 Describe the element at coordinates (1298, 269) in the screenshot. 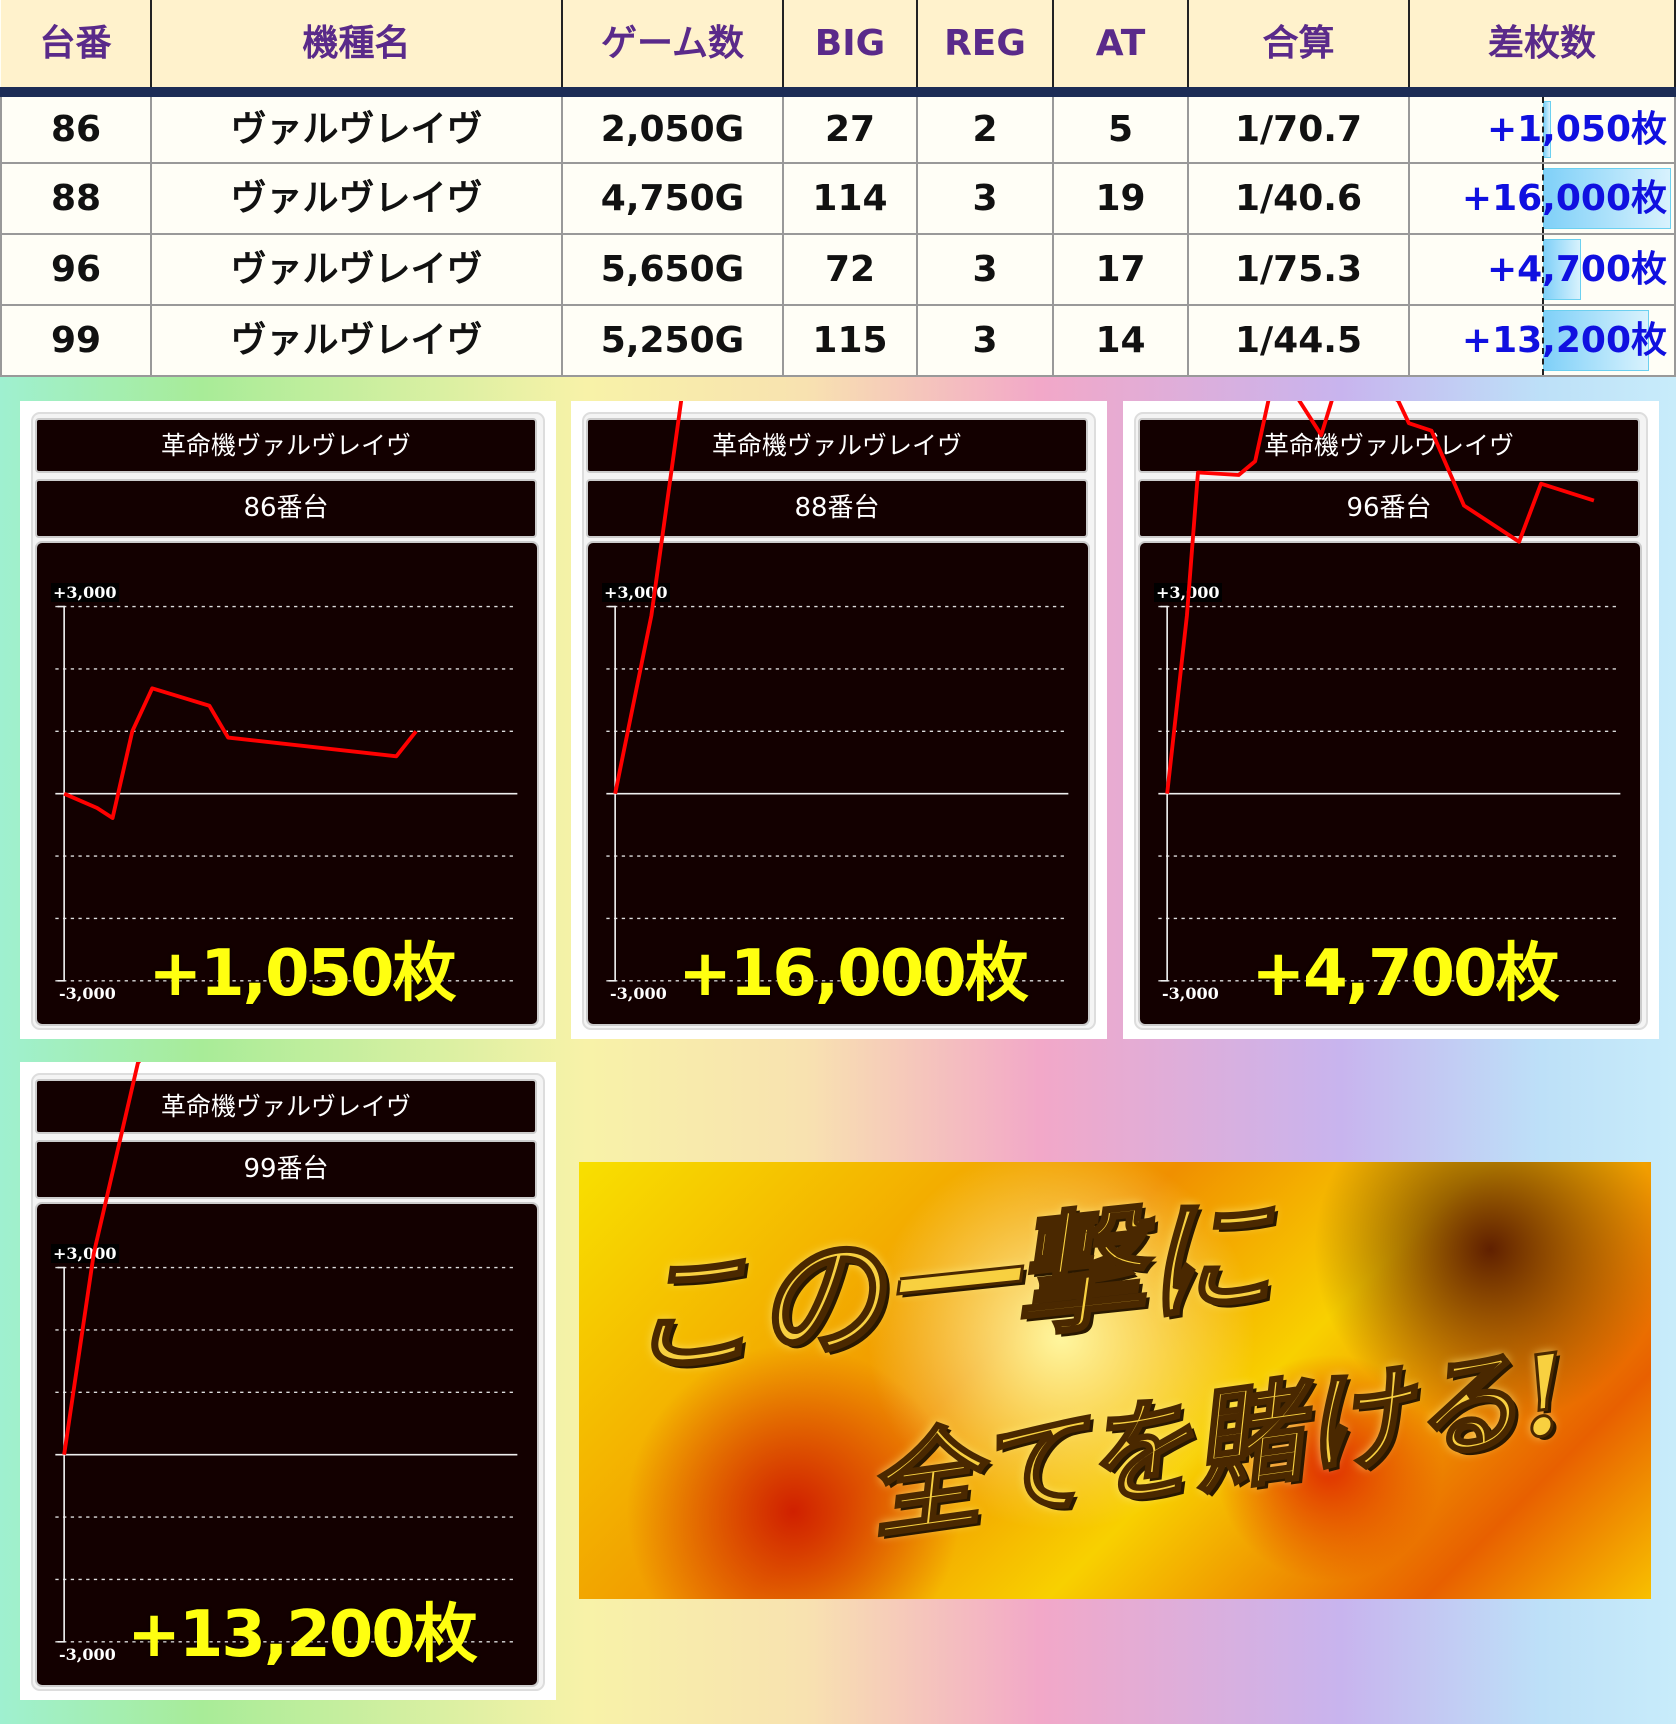

I see `cell-total: 1/75.3` at that location.